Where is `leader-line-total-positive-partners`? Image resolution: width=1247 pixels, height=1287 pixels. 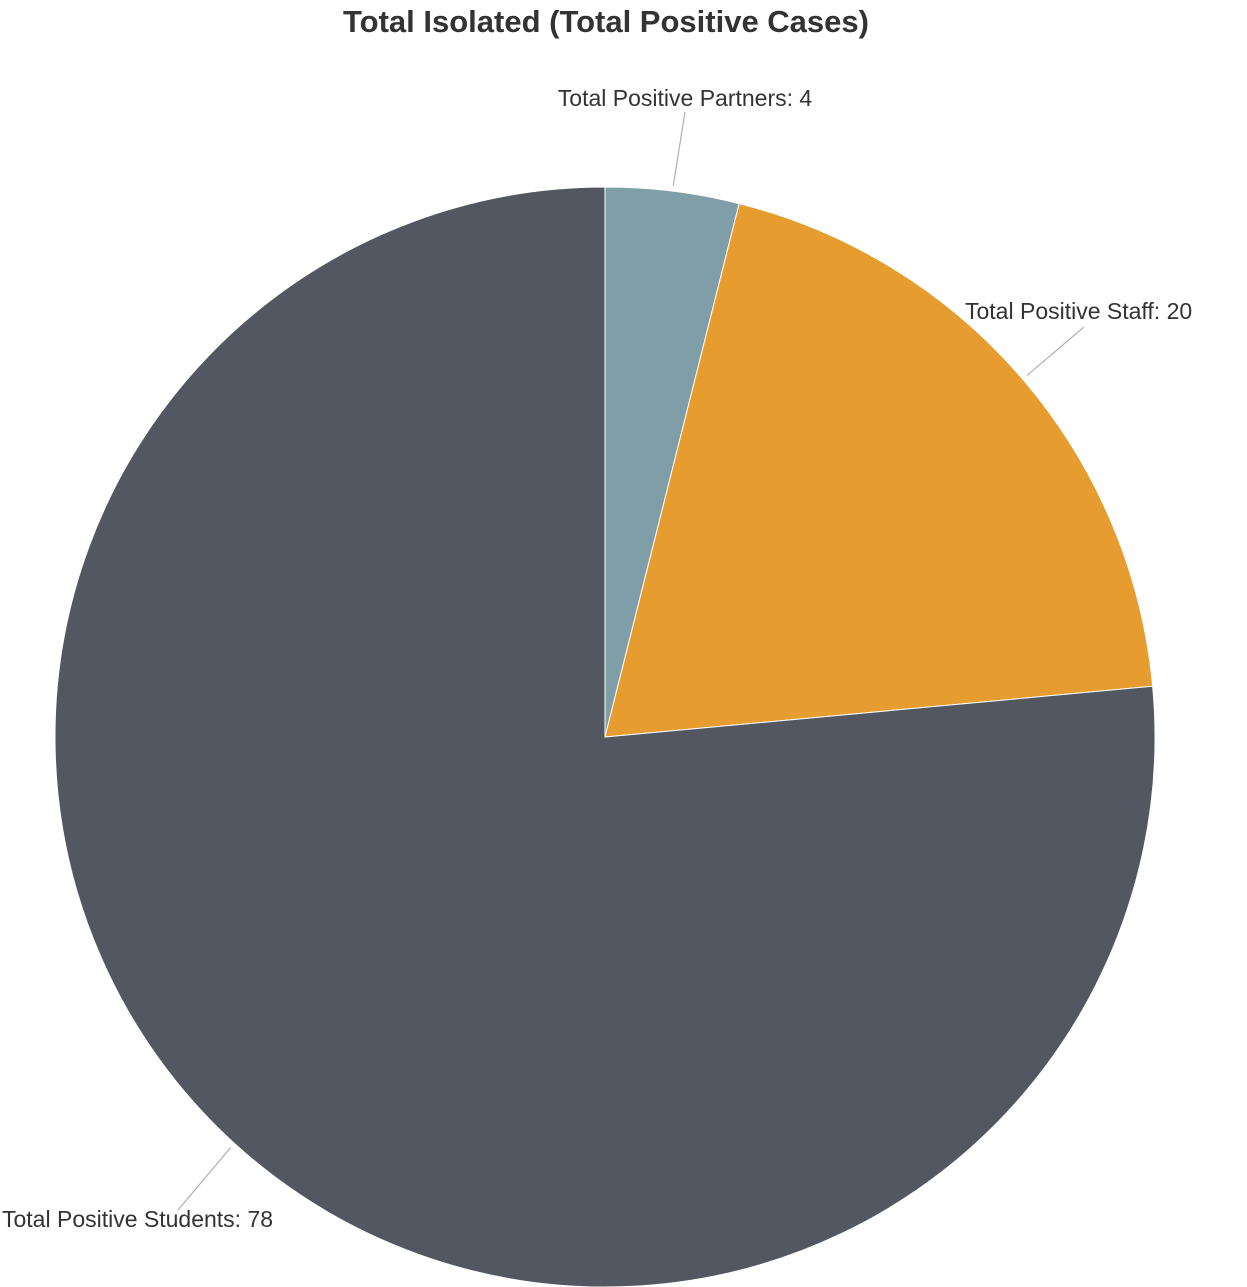 leader-line-total-positive-partners is located at coordinates (679, 148).